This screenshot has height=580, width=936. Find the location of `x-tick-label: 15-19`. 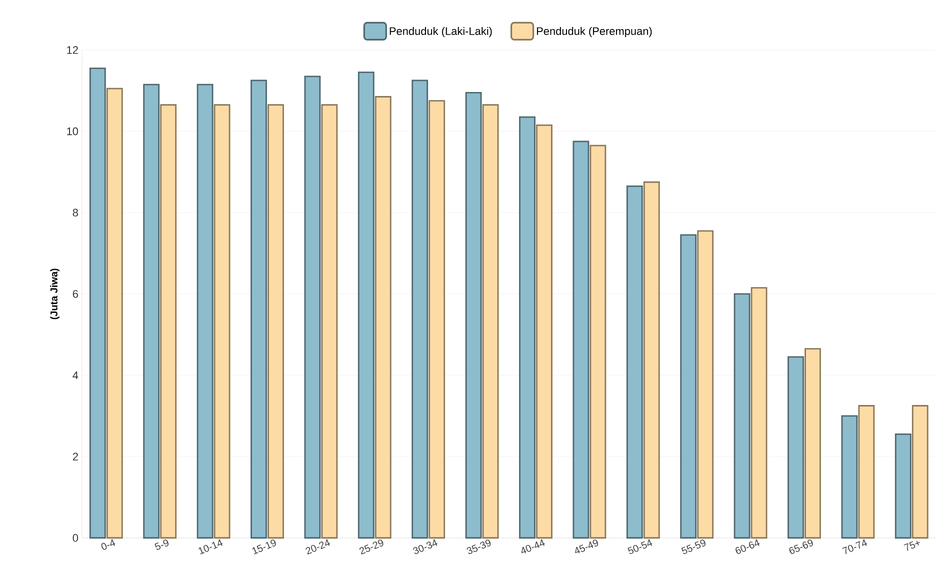

x-tick-label: 15-19 is located at coordinates (264, 547).